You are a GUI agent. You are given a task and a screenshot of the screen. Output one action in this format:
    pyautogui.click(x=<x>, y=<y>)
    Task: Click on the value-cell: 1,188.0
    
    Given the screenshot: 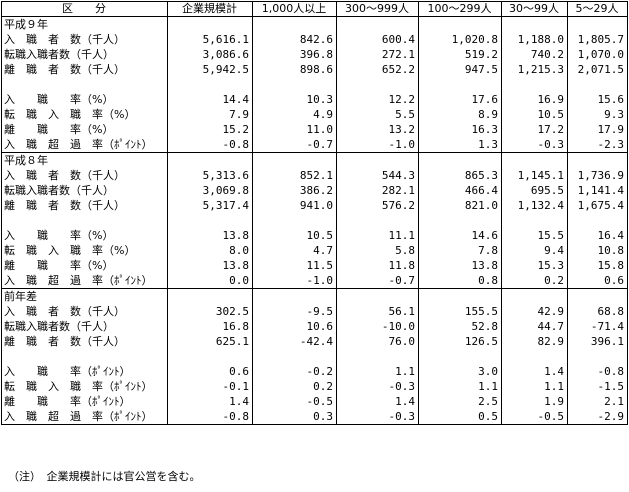 What is the action you would take?
    pyautogui.click(x=534, y=39)
    